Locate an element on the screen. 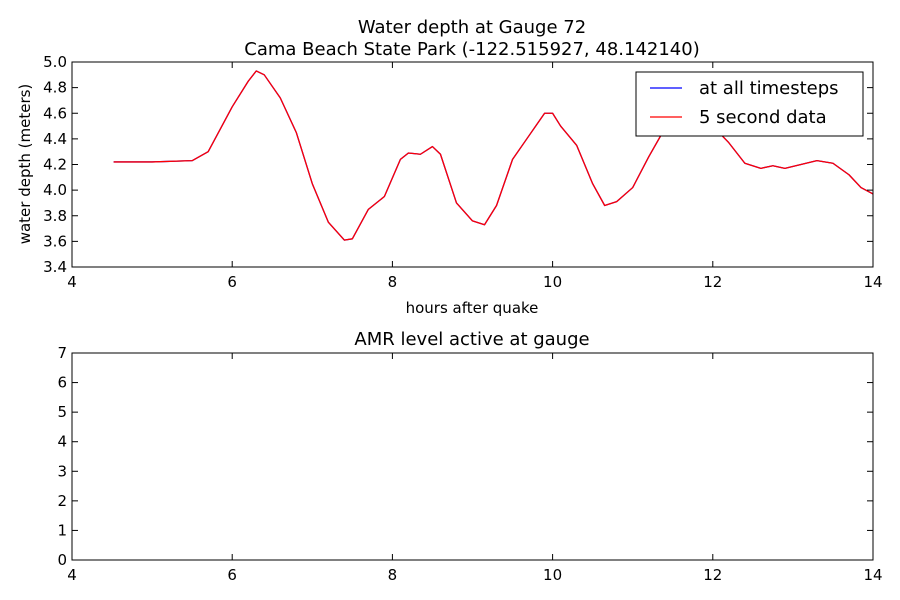 Image resolution: width=900 pixels, height=600 pixels. chart2-ytick-label: 2 is located at coordinates (62, 501).